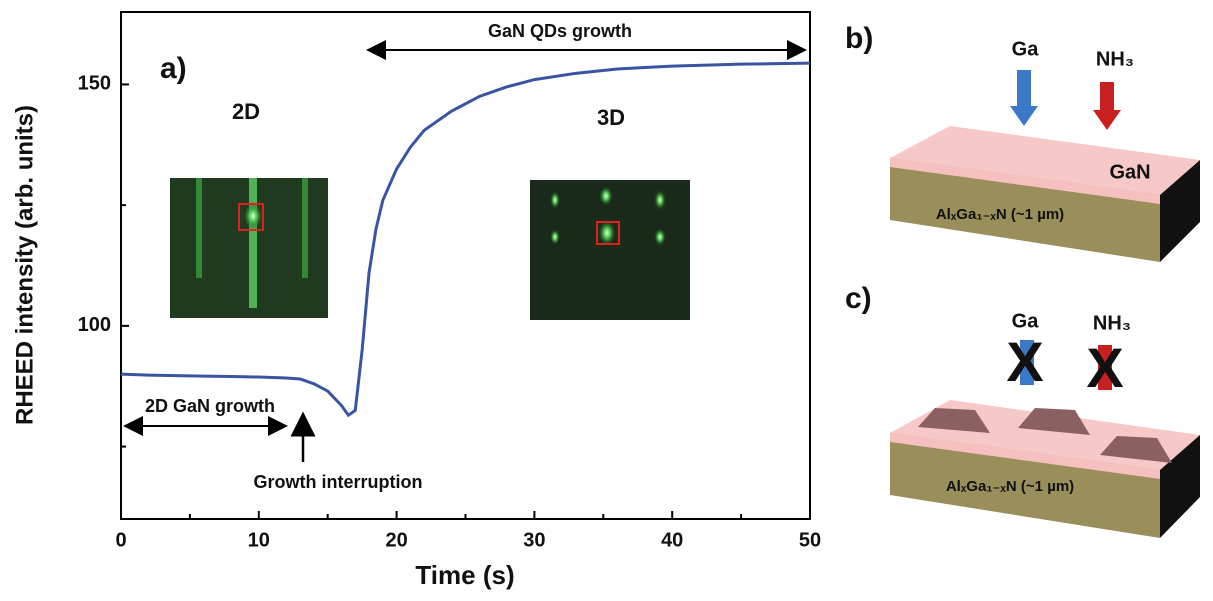 The height and width of the screenshot is (601, 1213). I want to click on x-tick-label: 20, so click(396, 540).